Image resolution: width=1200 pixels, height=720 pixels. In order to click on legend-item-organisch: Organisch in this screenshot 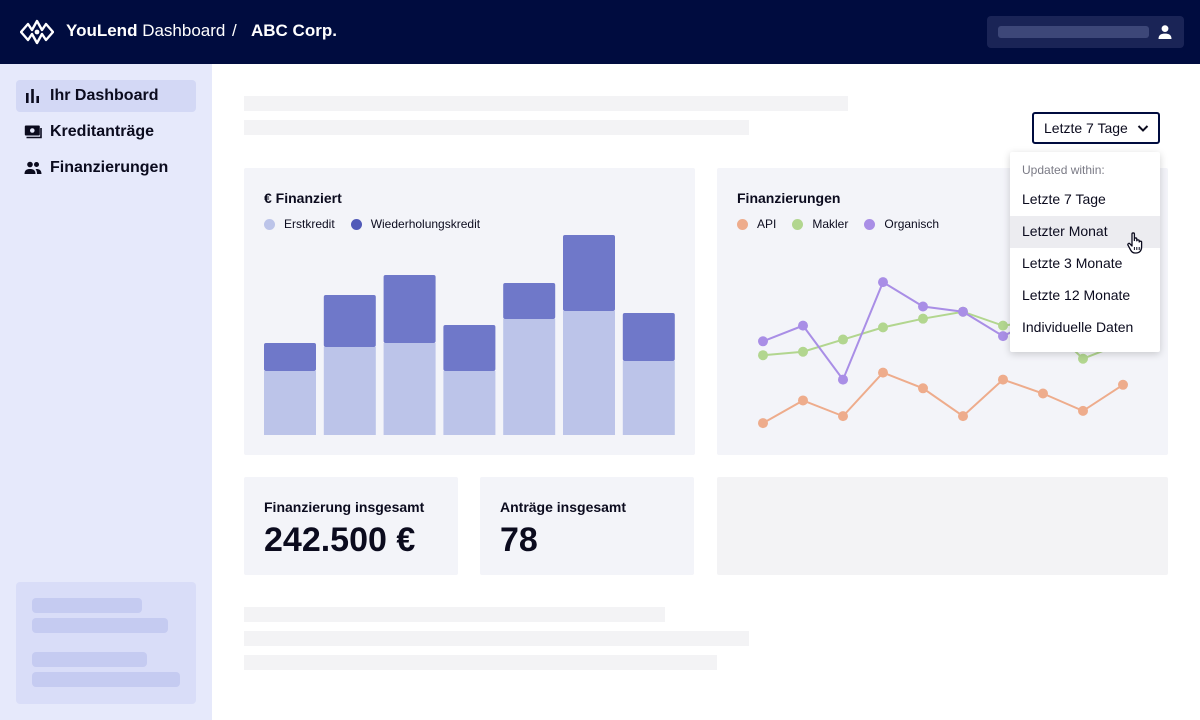, I will do `click(901, 224)`.